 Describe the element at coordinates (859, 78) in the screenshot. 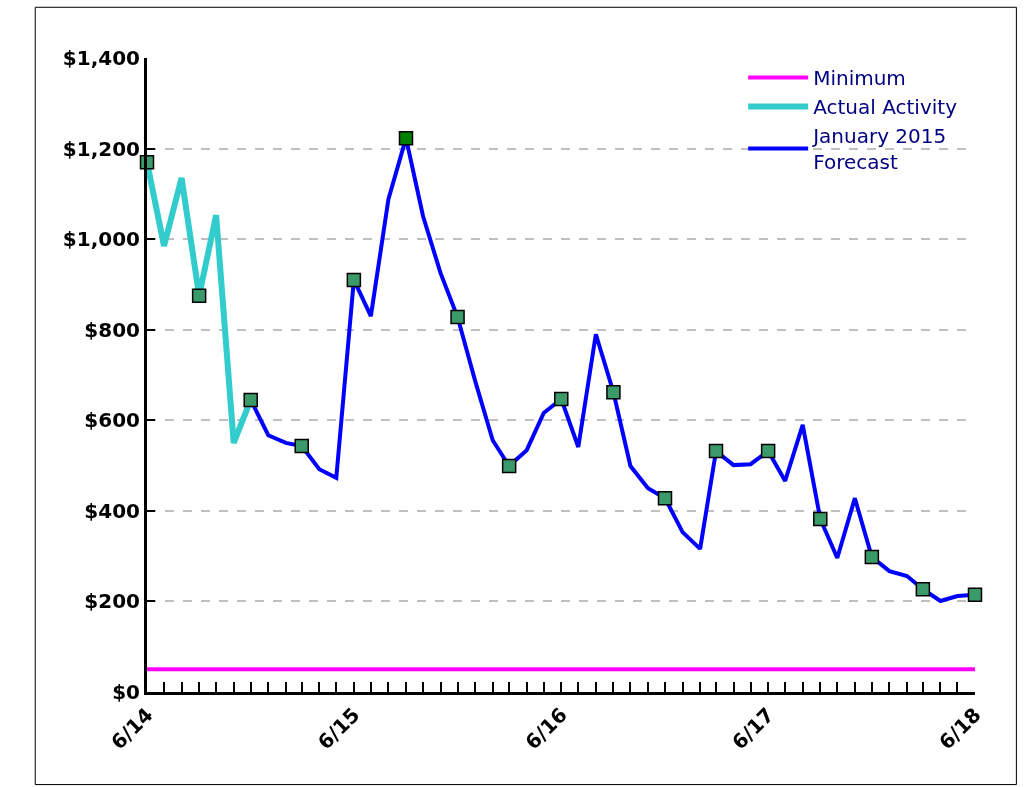

I see `legend-label: Minimum` at that location.